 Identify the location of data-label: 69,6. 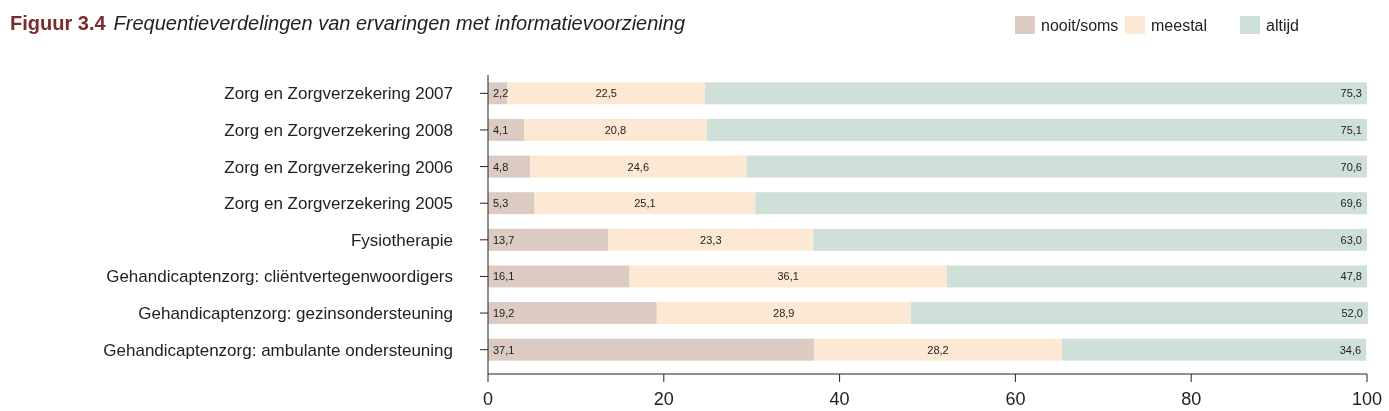
(1351, 203).